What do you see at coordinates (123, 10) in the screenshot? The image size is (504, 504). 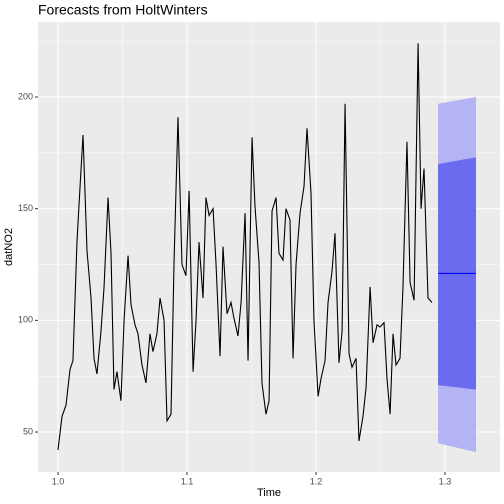 I see `chart-title: Forecasts from HoltWinters` at bounding box center [123, 10].